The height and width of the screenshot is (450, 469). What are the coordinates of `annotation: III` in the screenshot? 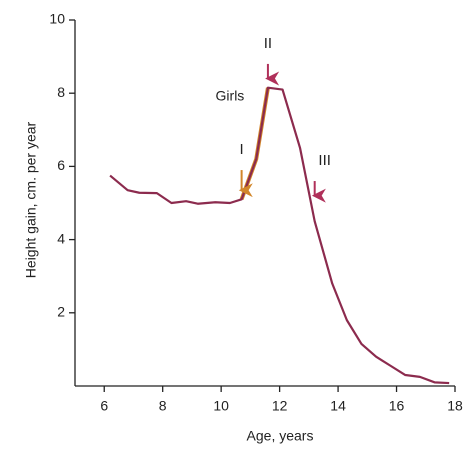 It's located at (324, 160).